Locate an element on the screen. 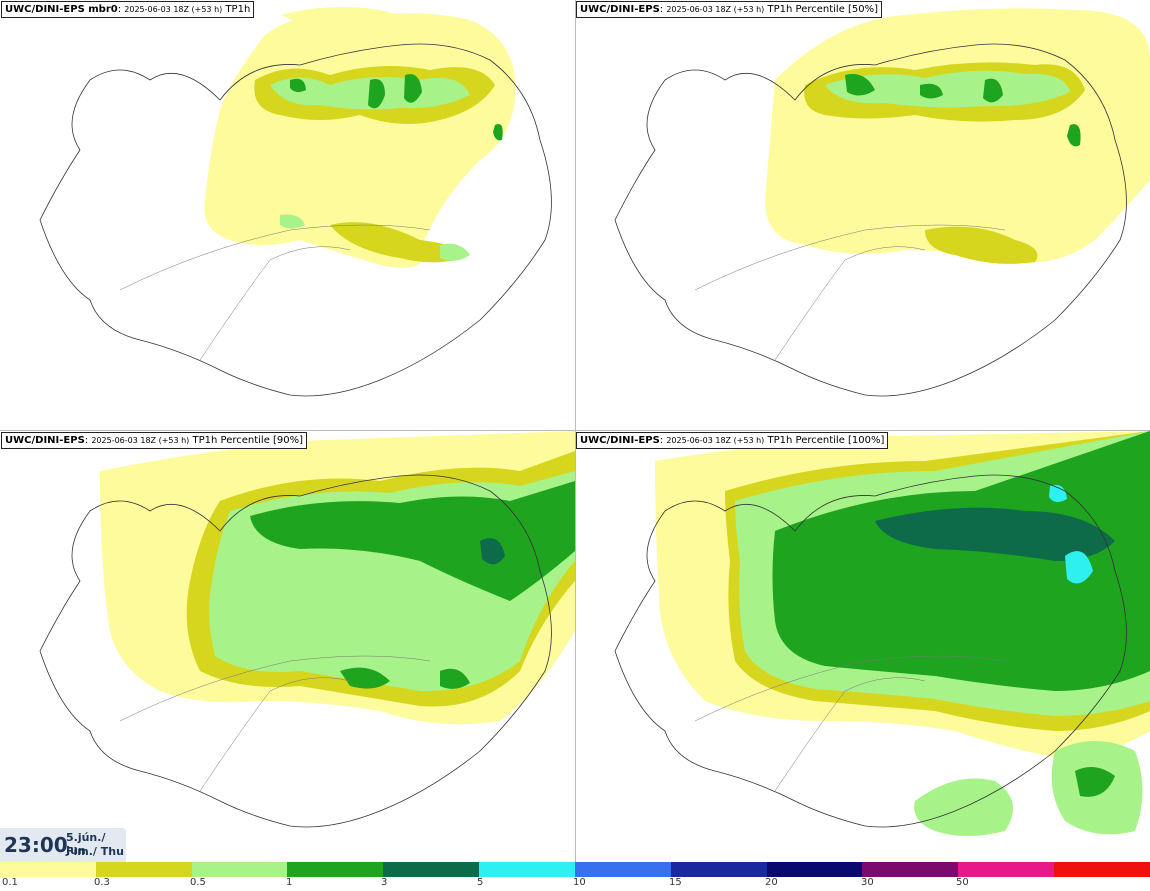  colorbar-tick-label: 5 is located at coordinates (480, 882).